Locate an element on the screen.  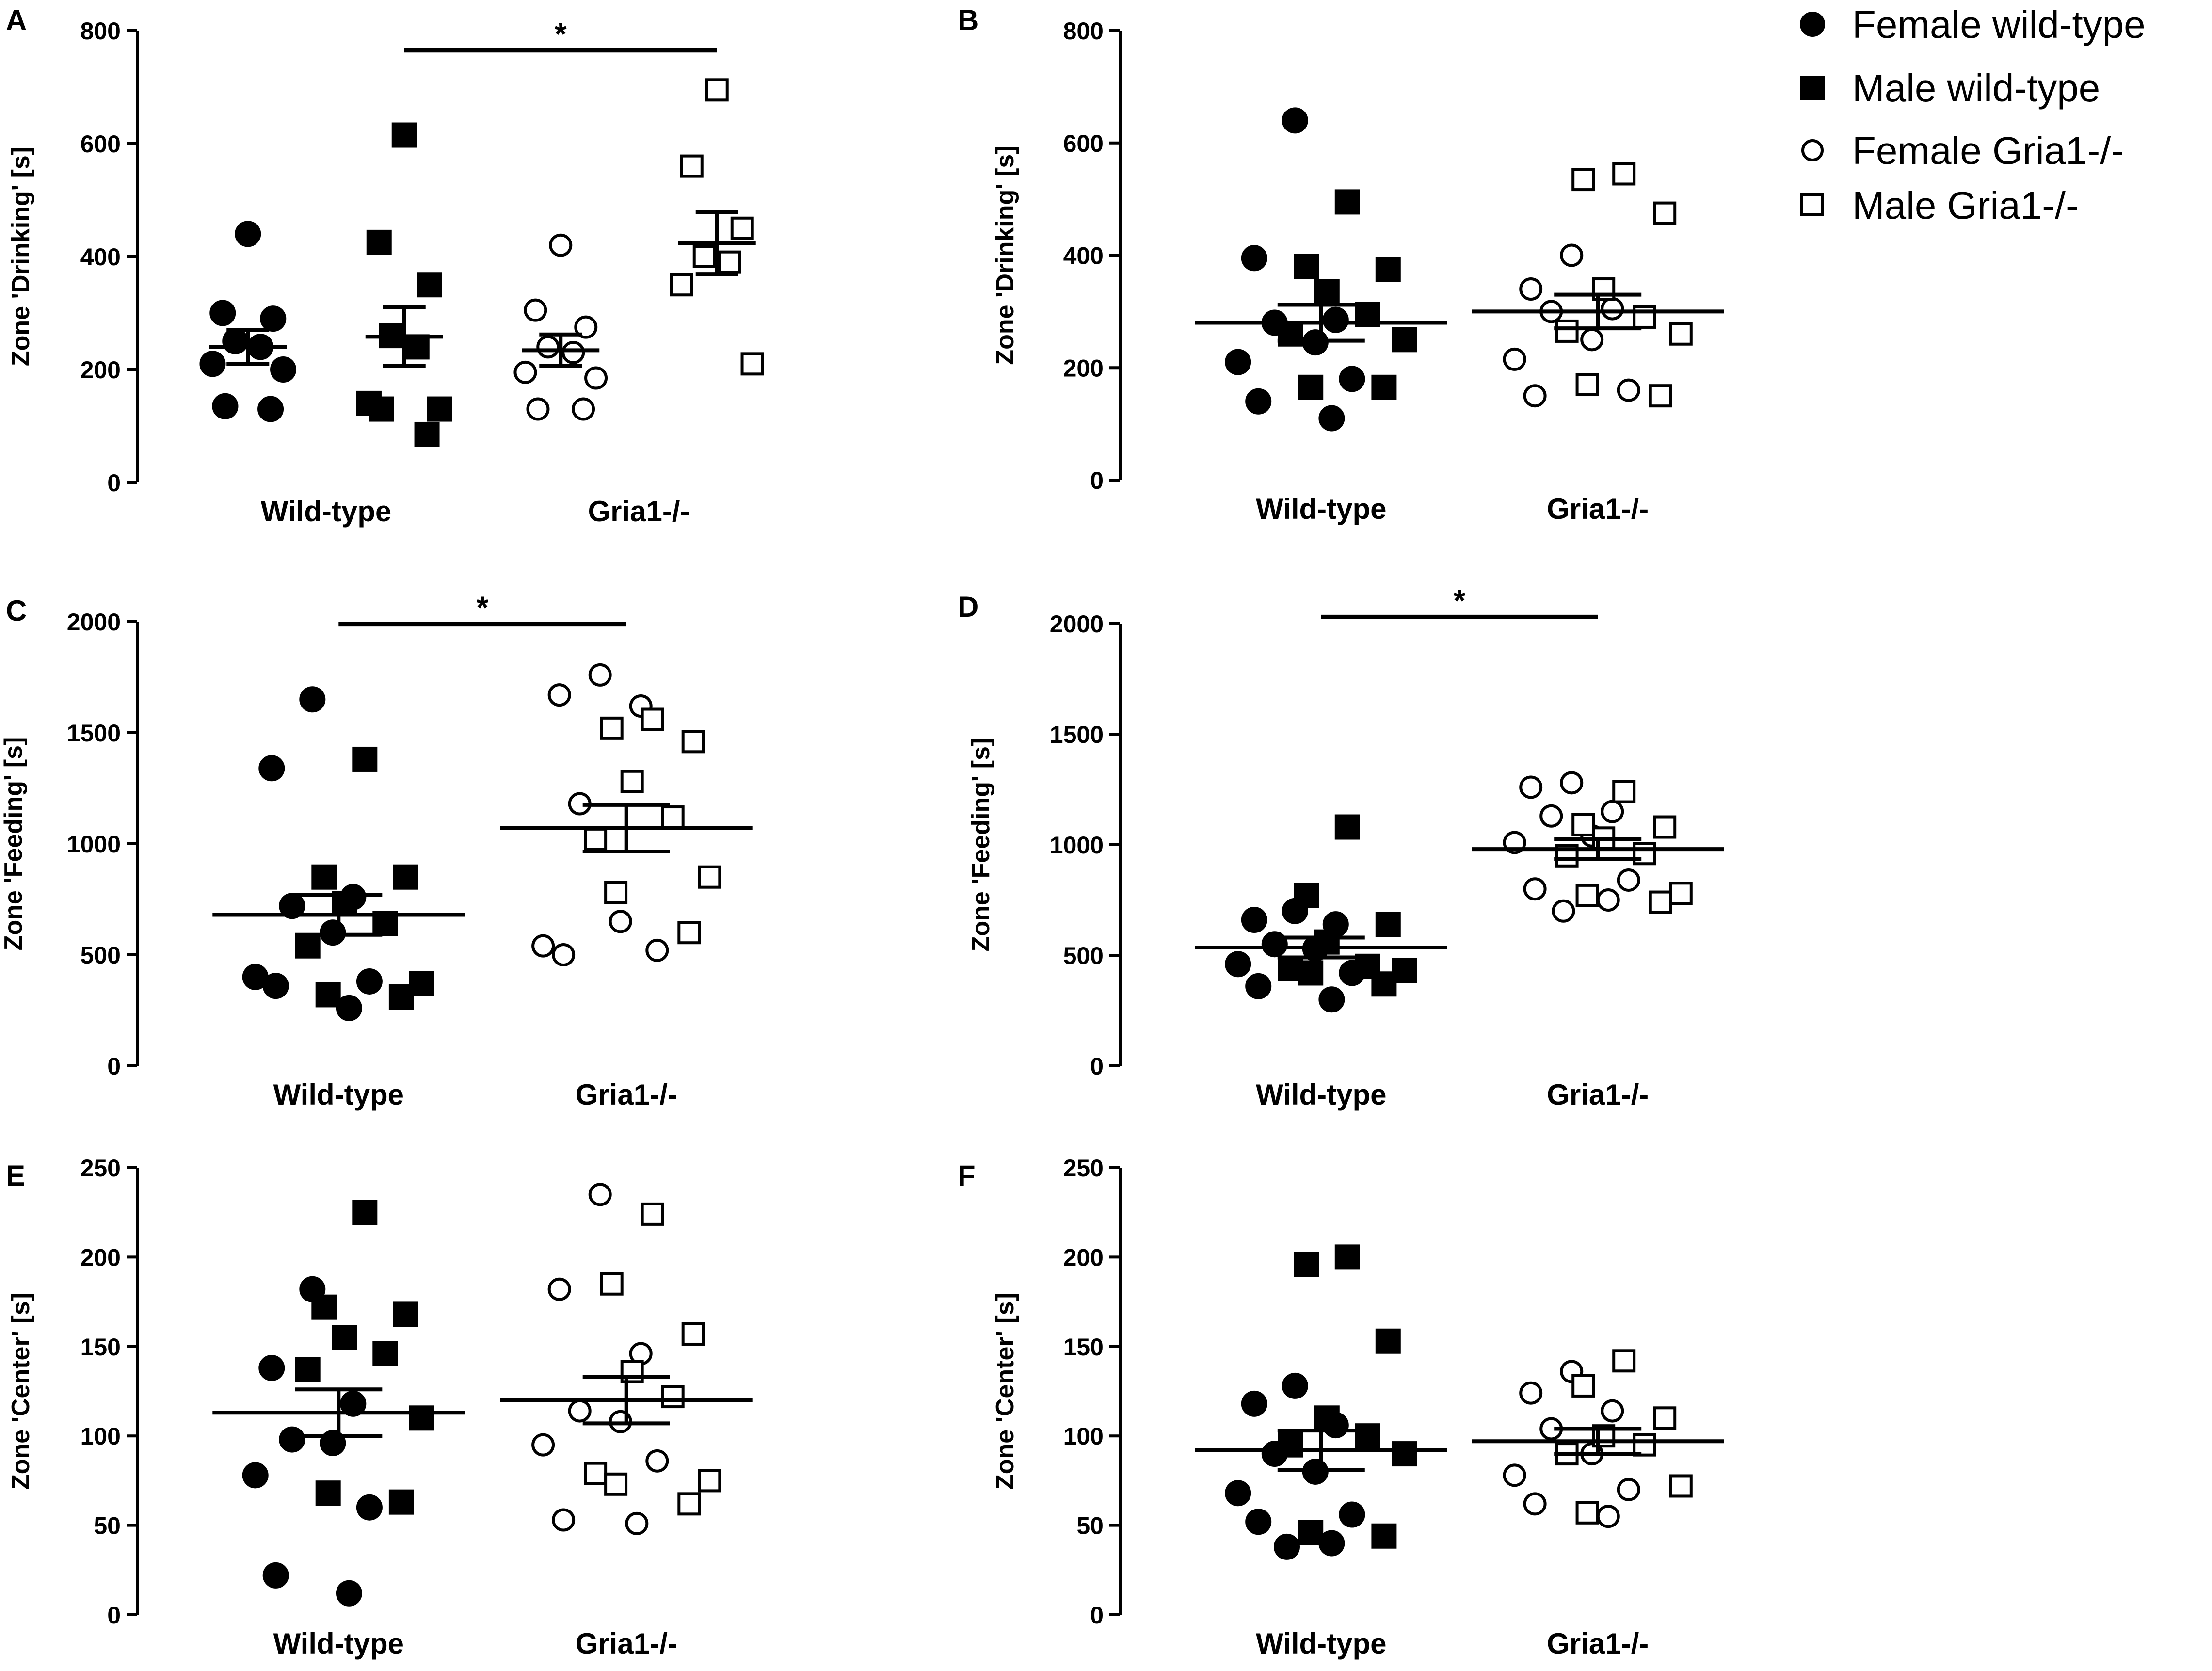
legend-entry-male-wild-type: Male wild-type is located at coordinates (1950, 88).